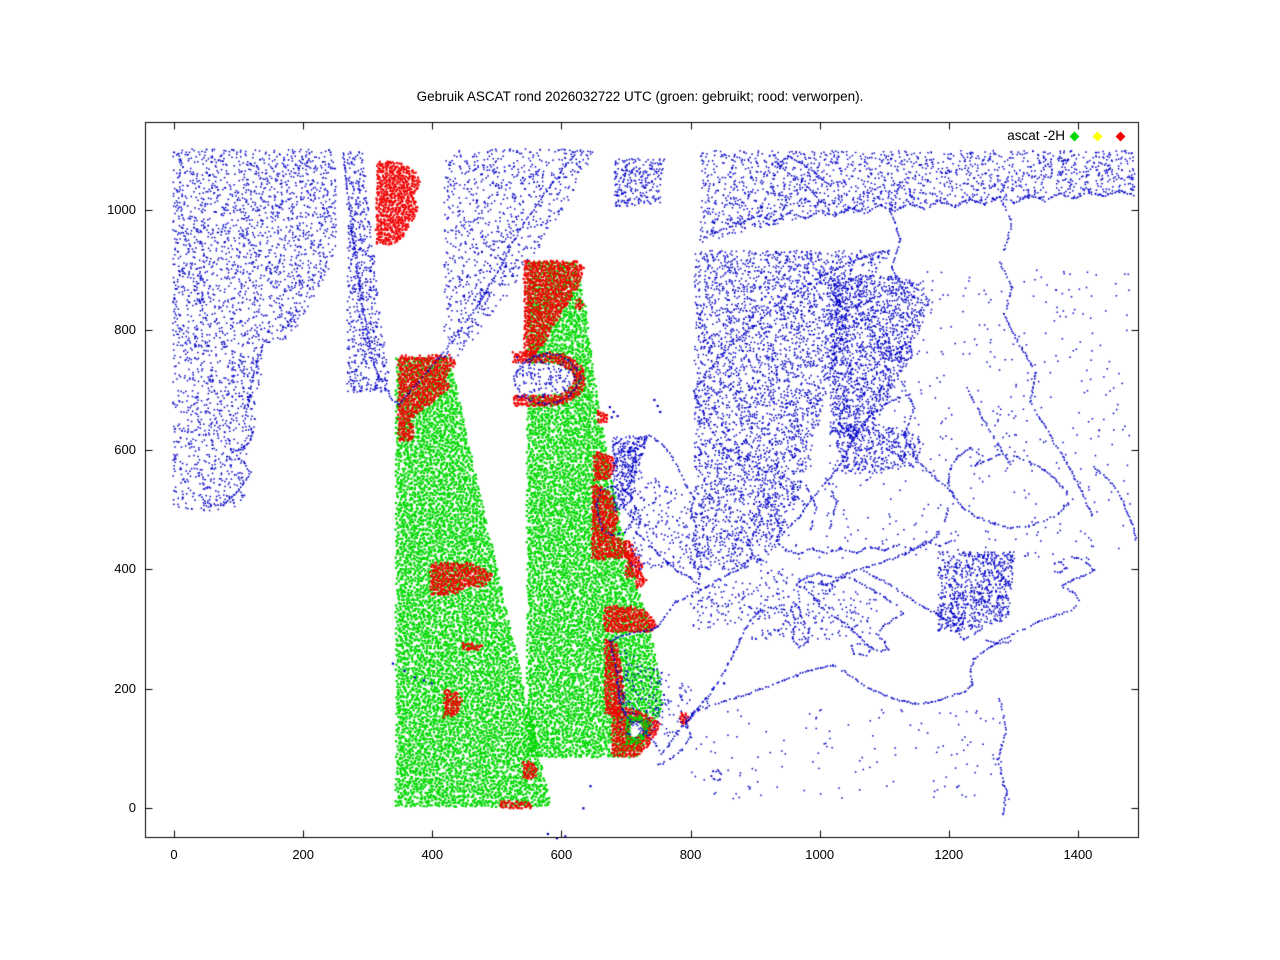  I want to click on gebruikt-marker-icon, so click(1074, 136).